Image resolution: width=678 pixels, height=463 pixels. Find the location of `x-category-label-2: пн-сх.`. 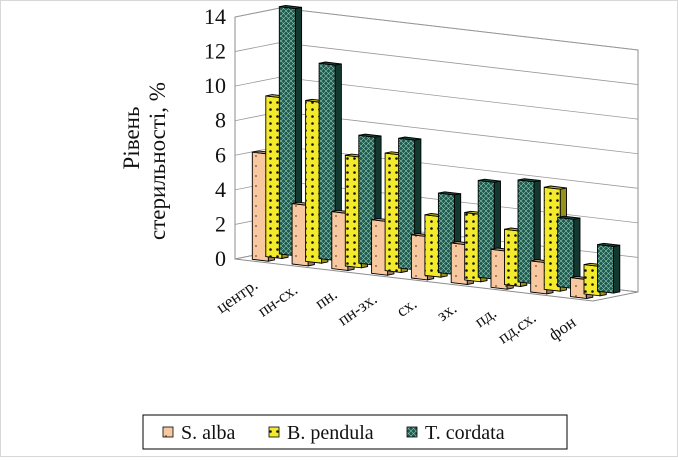

x-category-label-2: пн-сх. is located at coordinates (277, 300).